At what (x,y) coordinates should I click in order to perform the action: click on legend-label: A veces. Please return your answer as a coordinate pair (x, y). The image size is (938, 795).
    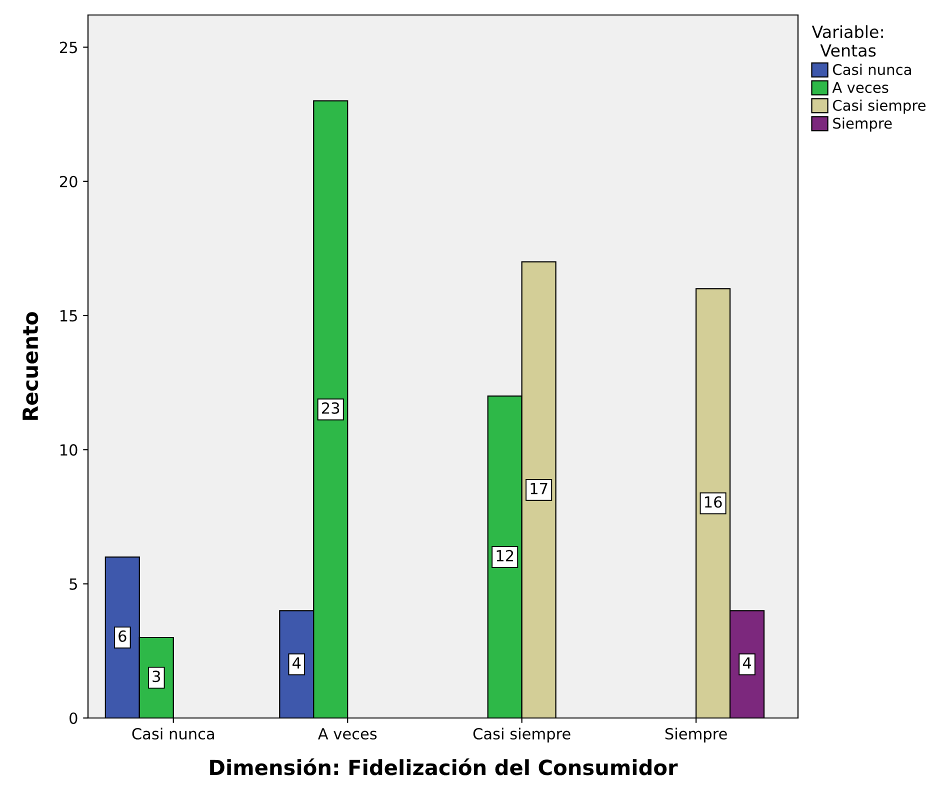
    Looking at the image, I should click on (860, 87).